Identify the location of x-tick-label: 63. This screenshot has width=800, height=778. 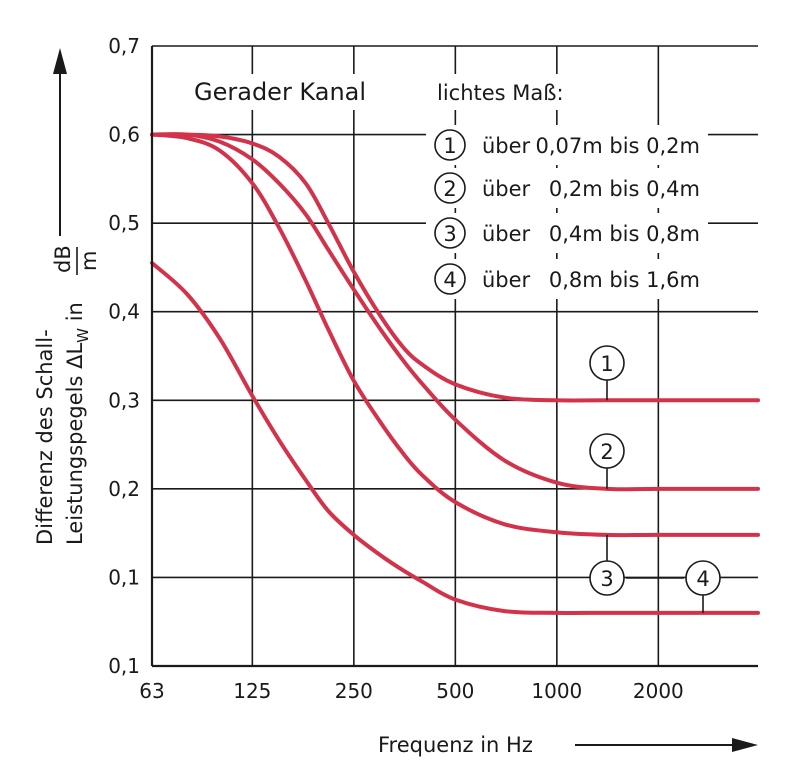
(151, 691).